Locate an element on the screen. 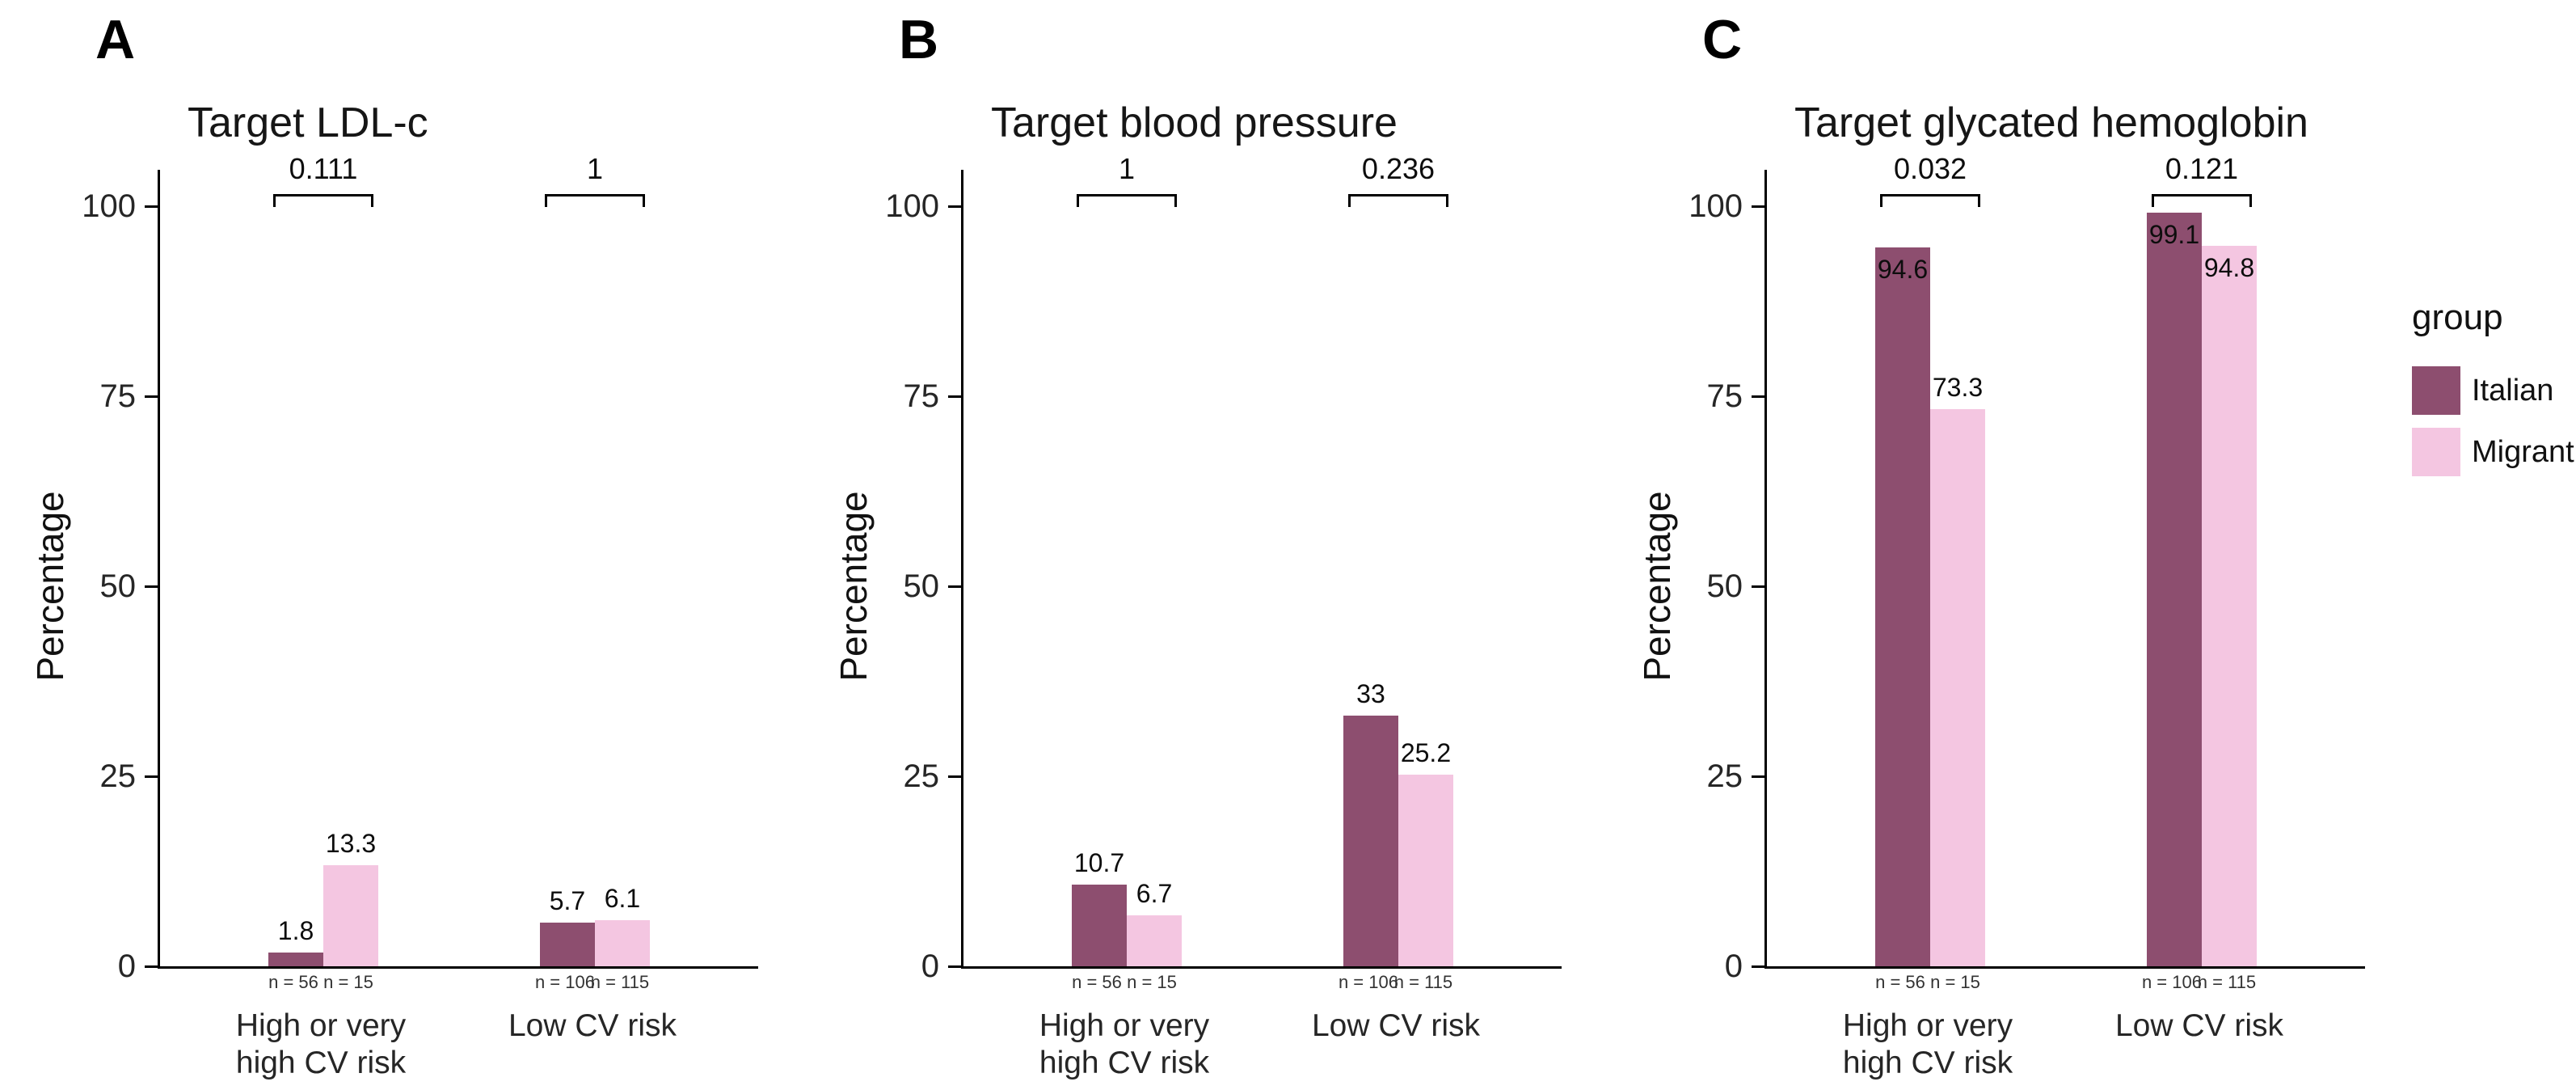  panel-title-a: Target LDL-c is located at coordinates (308, 122).